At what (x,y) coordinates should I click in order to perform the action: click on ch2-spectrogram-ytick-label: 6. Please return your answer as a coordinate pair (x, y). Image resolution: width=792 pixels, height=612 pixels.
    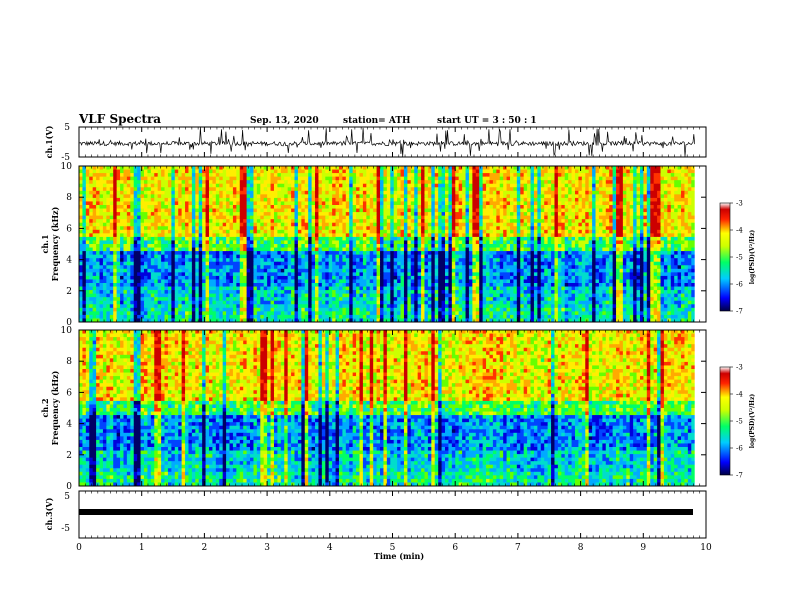
    Looking at the image, I should click on (69, 393).